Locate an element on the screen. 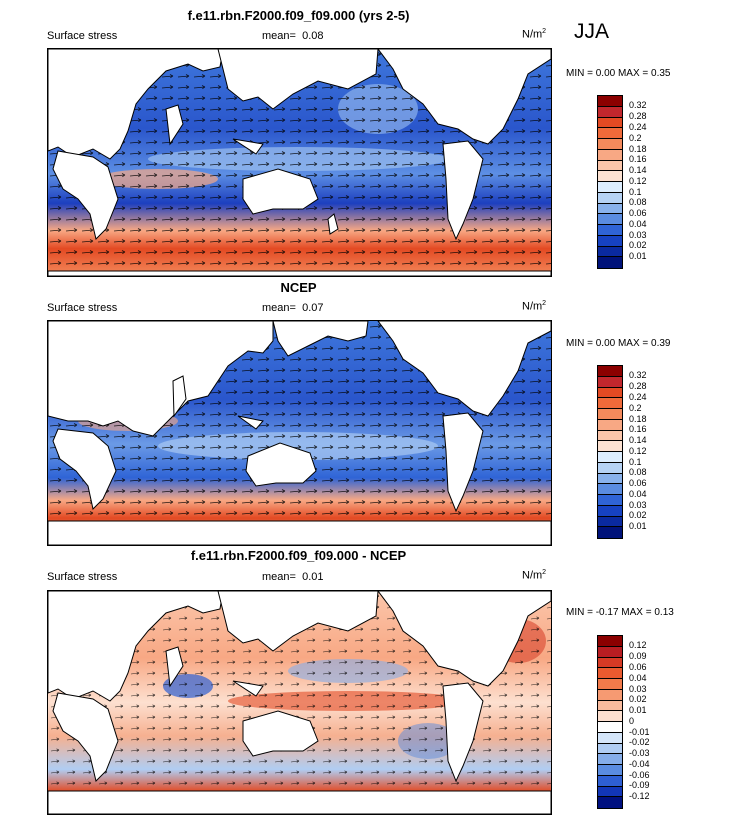 This screenshot has height=822, width=733. colorbar-tick-label: -0.01 is located at coordinates (639, 732).